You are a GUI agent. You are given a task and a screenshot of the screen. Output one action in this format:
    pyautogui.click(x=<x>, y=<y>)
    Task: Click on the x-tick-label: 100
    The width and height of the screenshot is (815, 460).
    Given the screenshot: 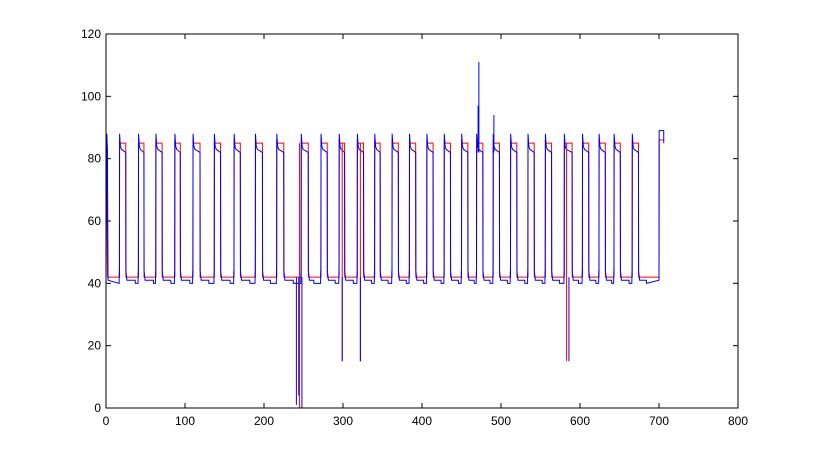 What is the action you would take?
    pyautogui.click(x=185, y=421)
    